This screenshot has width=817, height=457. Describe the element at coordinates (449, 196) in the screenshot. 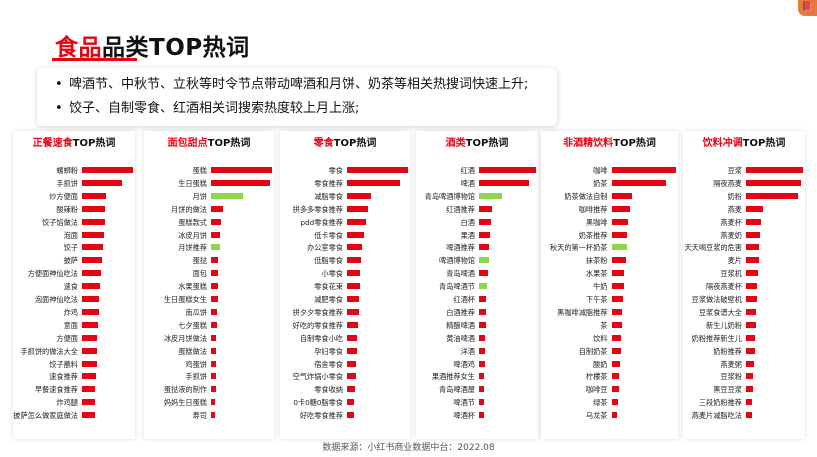

I see `chart-category-label: 青岛啤酒博物馆` at that location.